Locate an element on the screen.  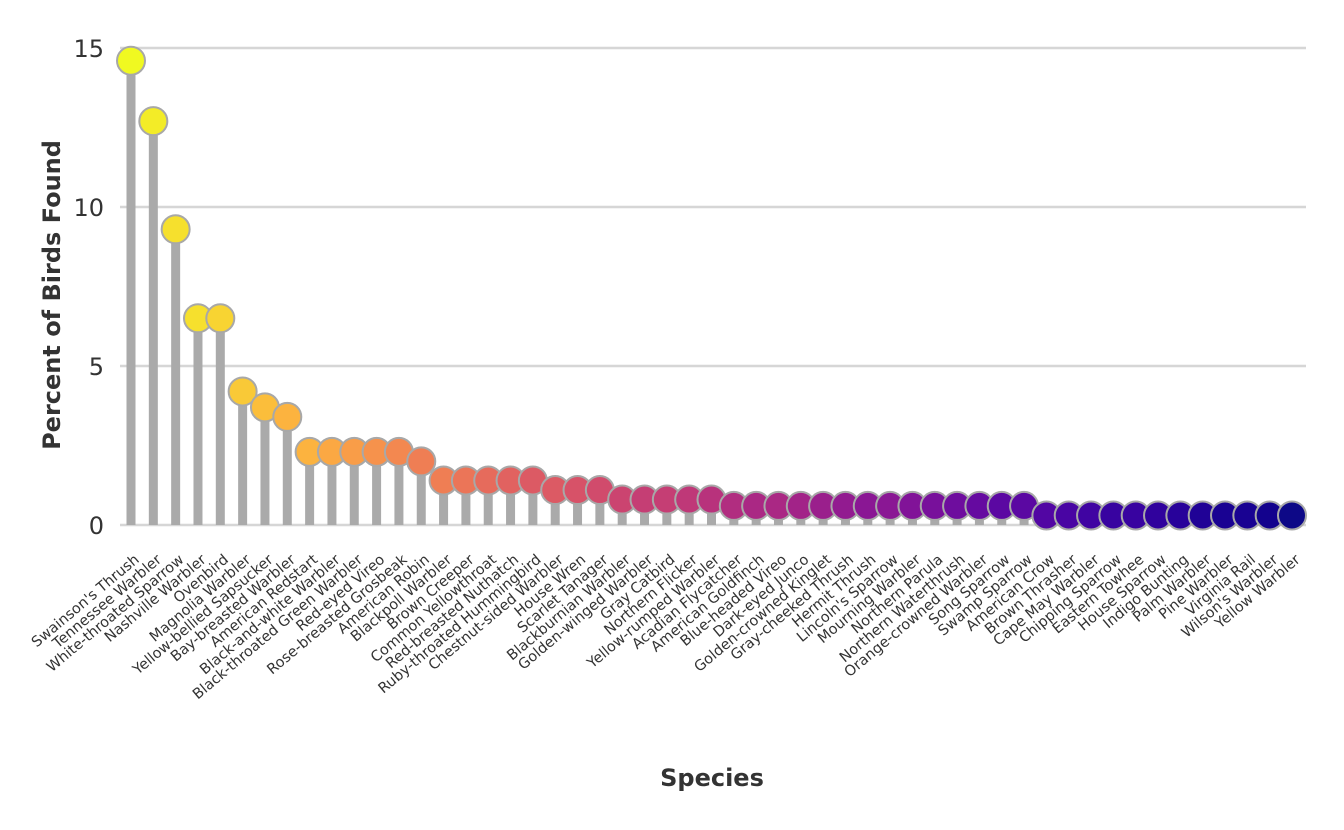
y-tick-label-15: 15 is located at coordinates (88, 49).